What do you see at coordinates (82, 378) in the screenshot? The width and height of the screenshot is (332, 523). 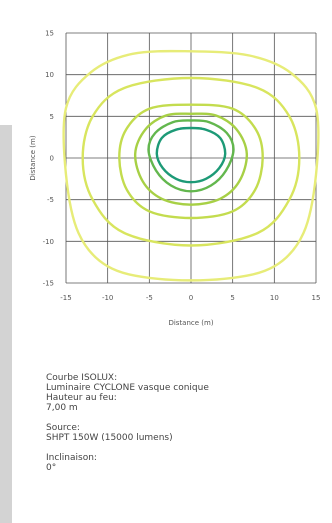 I see `curve-label: Courbe ISOLUX:` at bounding box center [82, 378].